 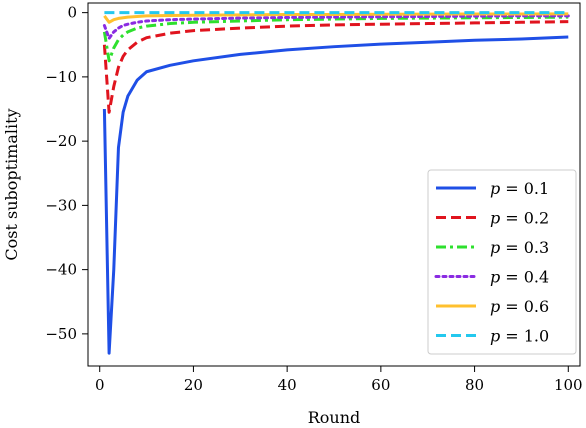 I want to click on legend-label-2: p = 0.2, so click(x=519, y=218).